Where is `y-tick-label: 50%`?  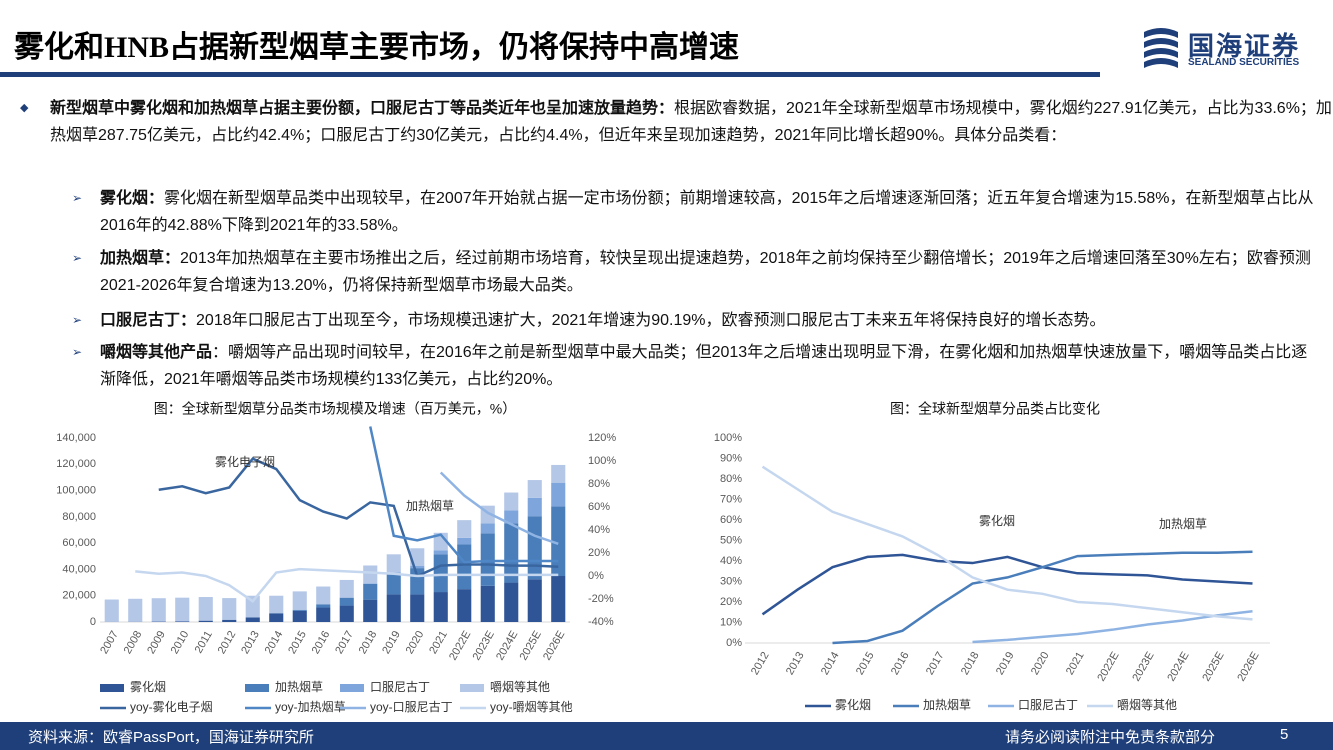
y-tick-label: 50% is located at coordinates (731, 540).